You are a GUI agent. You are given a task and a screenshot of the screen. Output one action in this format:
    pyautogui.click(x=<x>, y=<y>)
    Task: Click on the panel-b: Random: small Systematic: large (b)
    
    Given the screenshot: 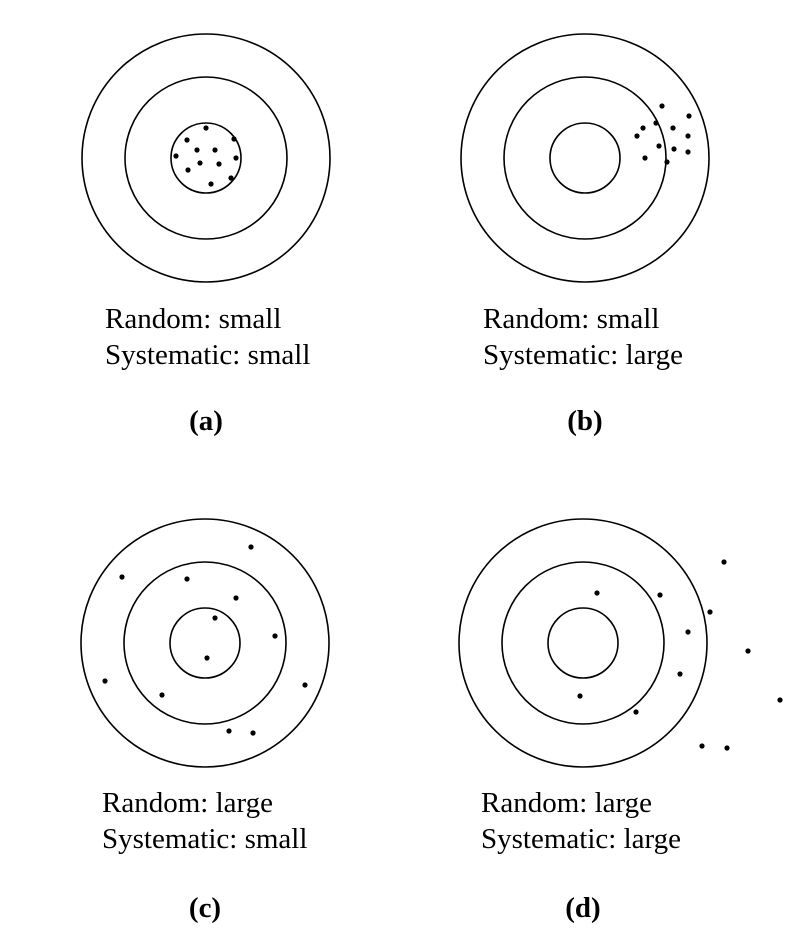 What is the action you would take?
    pyautogui.click(x=585, y=235)
    